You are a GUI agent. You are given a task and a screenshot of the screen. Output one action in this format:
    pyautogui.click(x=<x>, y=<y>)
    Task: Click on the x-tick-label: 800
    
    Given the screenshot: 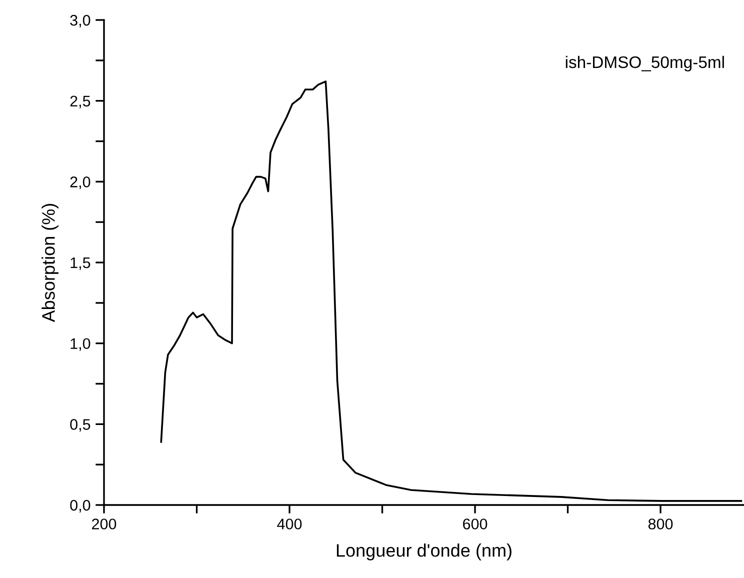 What is the action you would take?
    pyautogui.click(x=660, y=524)
    